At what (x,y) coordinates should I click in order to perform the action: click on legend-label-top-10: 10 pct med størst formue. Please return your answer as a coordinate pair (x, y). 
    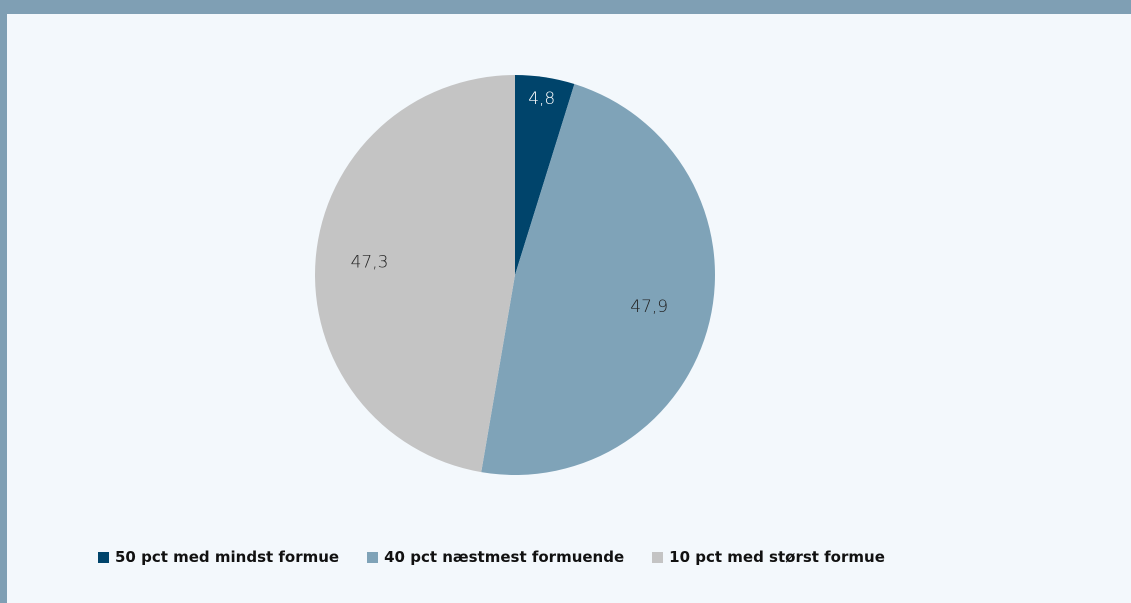
    Looking at the image, I should click on (777, 557).